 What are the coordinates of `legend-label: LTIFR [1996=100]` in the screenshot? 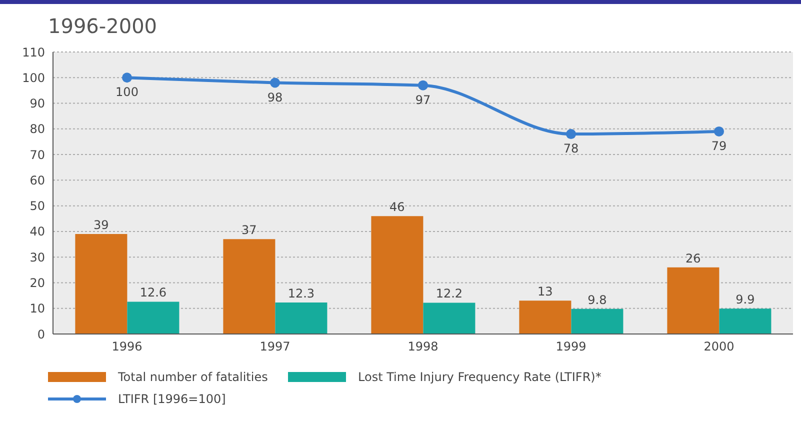 It's located at (172, 399).